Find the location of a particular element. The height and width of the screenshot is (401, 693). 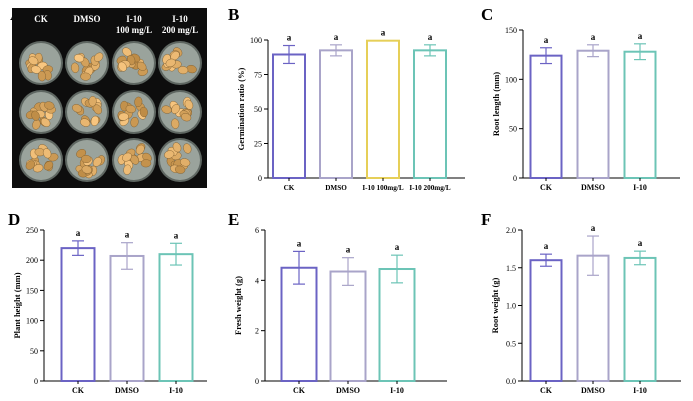

y-tick-label: 150 is located at coordinates (32, 290).